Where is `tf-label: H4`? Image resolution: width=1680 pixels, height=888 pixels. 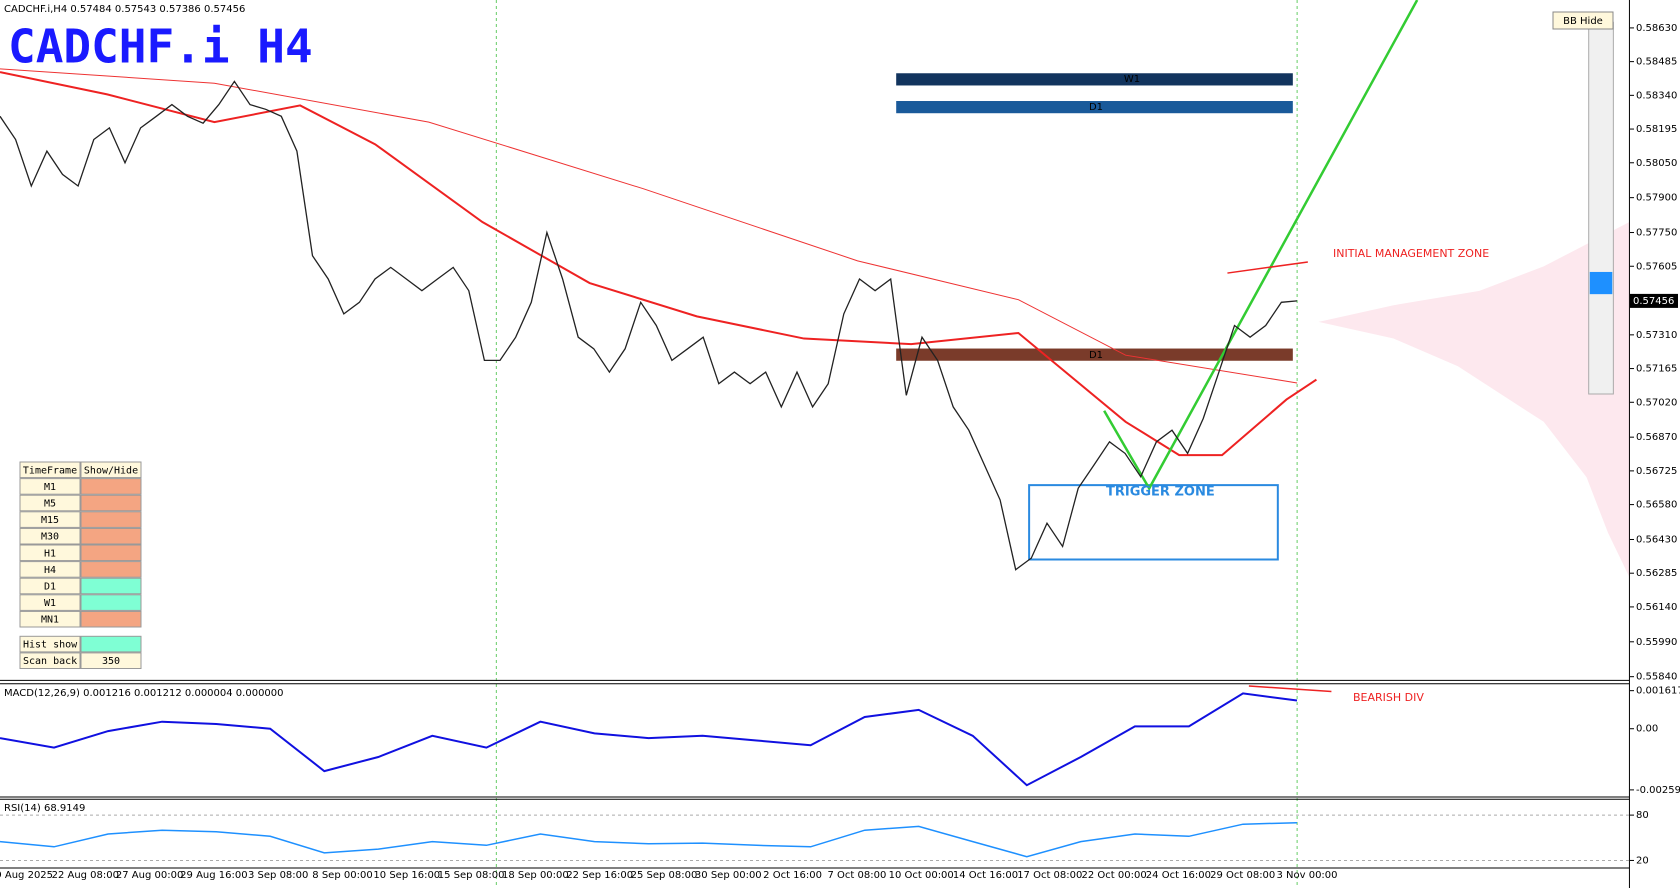
tf-label: H4 is located at coordinates (50, 570).